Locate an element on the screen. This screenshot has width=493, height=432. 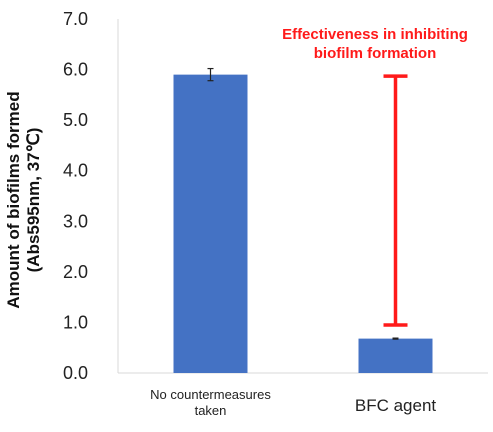
y-tick-label: 3.0 is located at coordinates (75, 221).